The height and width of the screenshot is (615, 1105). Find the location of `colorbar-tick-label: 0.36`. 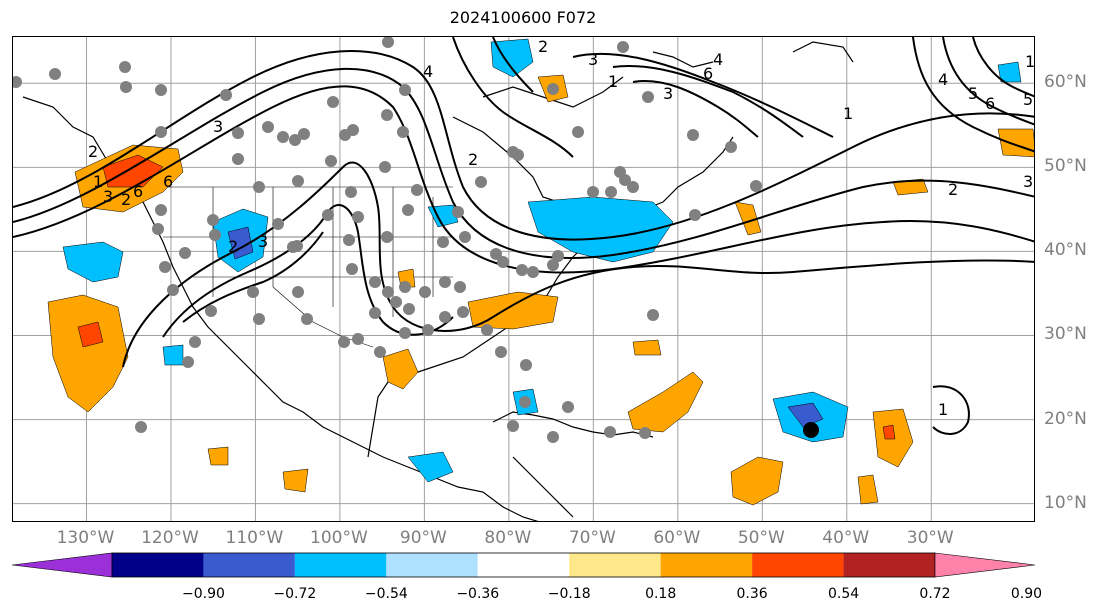

colorbar-tick-label: 0.36 is located at coordinates (752, 594).